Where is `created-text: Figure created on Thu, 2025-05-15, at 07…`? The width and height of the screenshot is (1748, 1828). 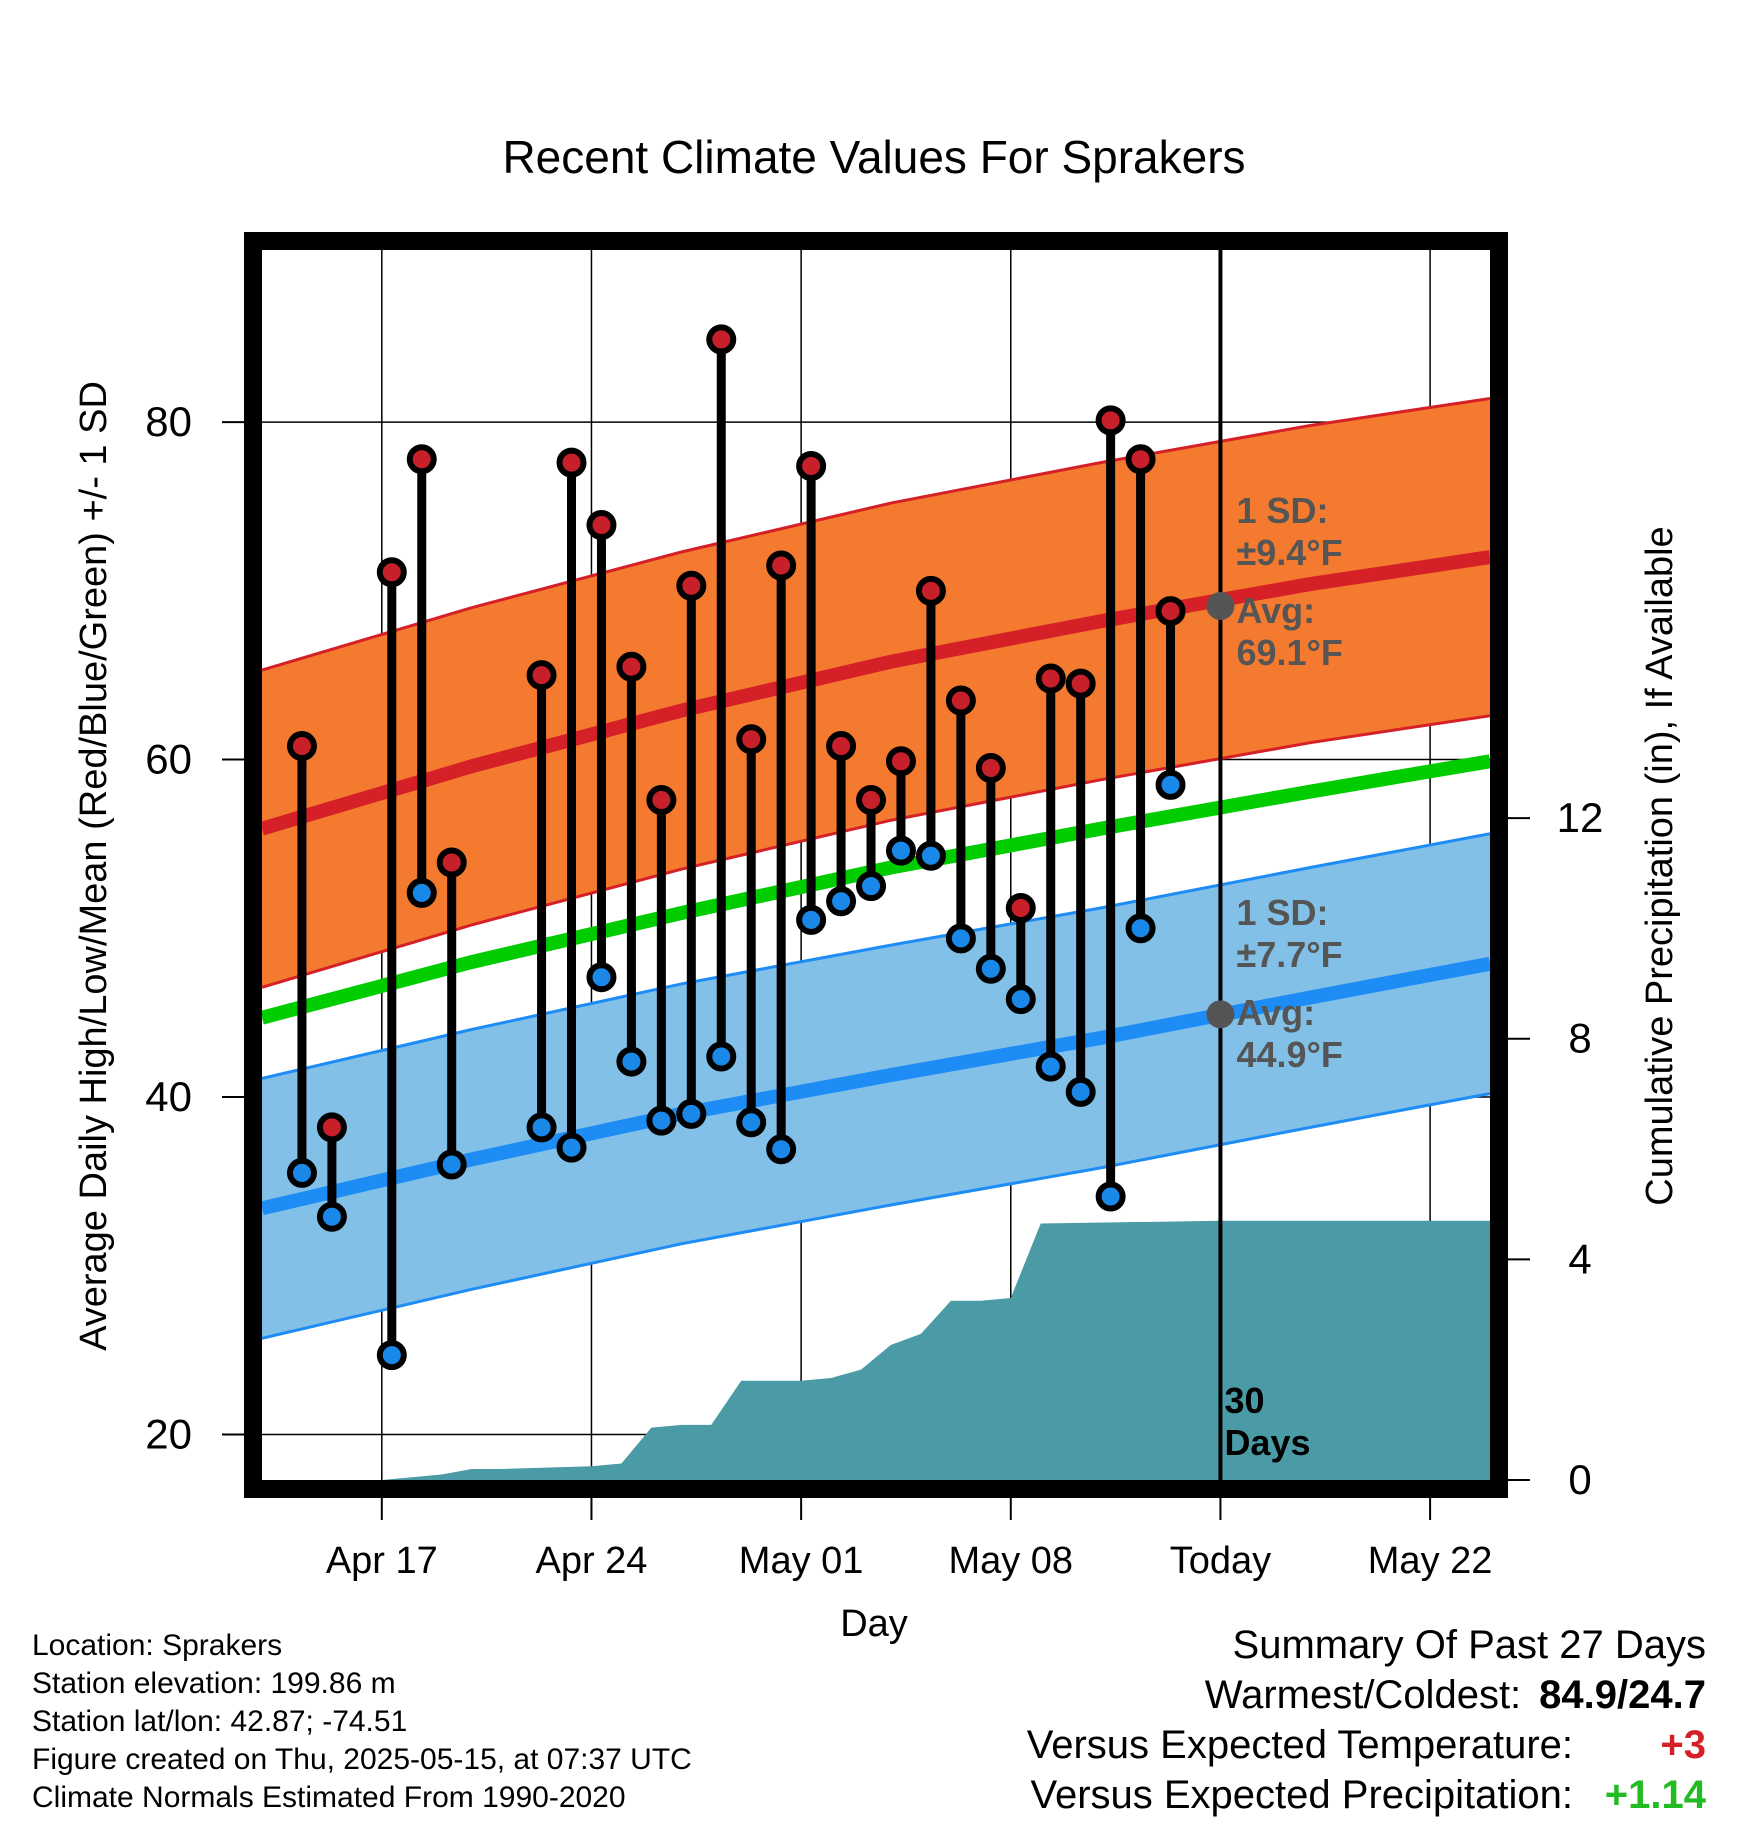 created-text: Figure created on Thu, 2025-05-15, at 07… is located at coordinates (362, 1759).